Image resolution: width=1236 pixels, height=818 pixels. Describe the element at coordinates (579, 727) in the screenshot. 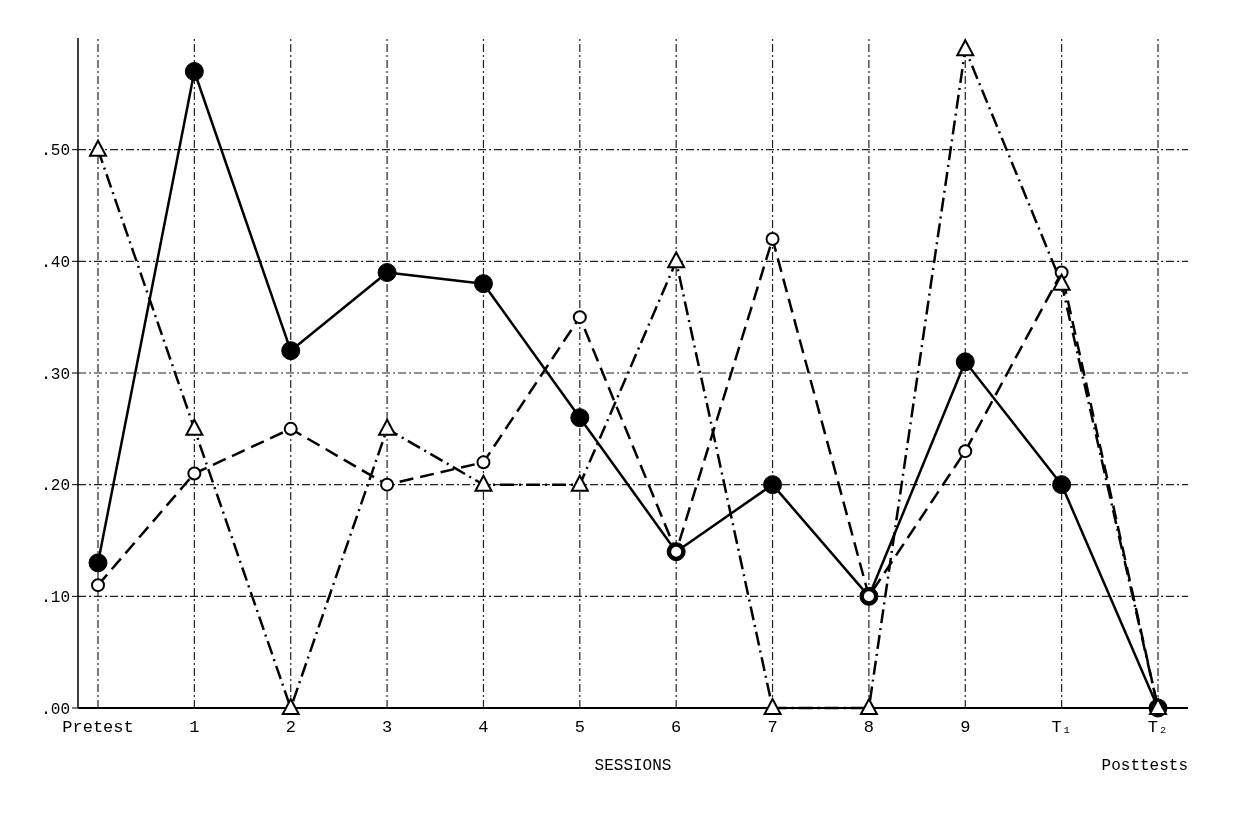

I see `x-tick-label: 5` at that location.